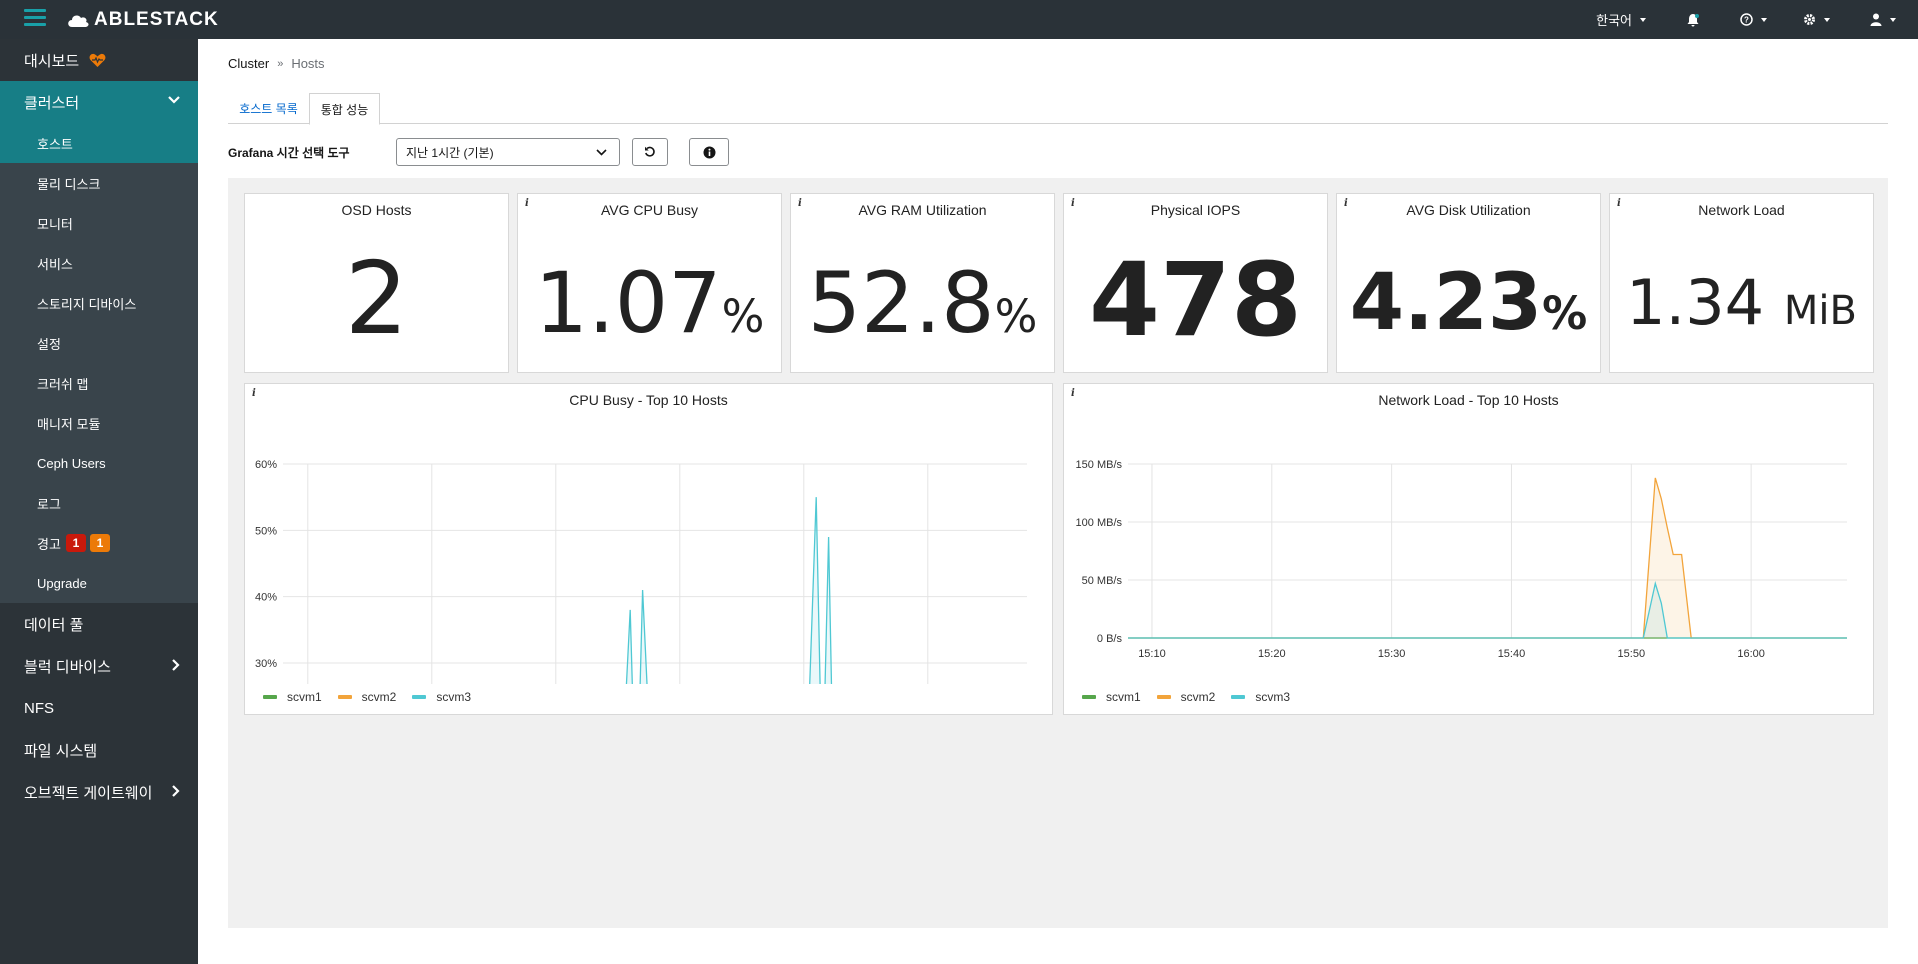  I want to click on sidebar-item-upgrade: Upgrade, so click(99, 583).